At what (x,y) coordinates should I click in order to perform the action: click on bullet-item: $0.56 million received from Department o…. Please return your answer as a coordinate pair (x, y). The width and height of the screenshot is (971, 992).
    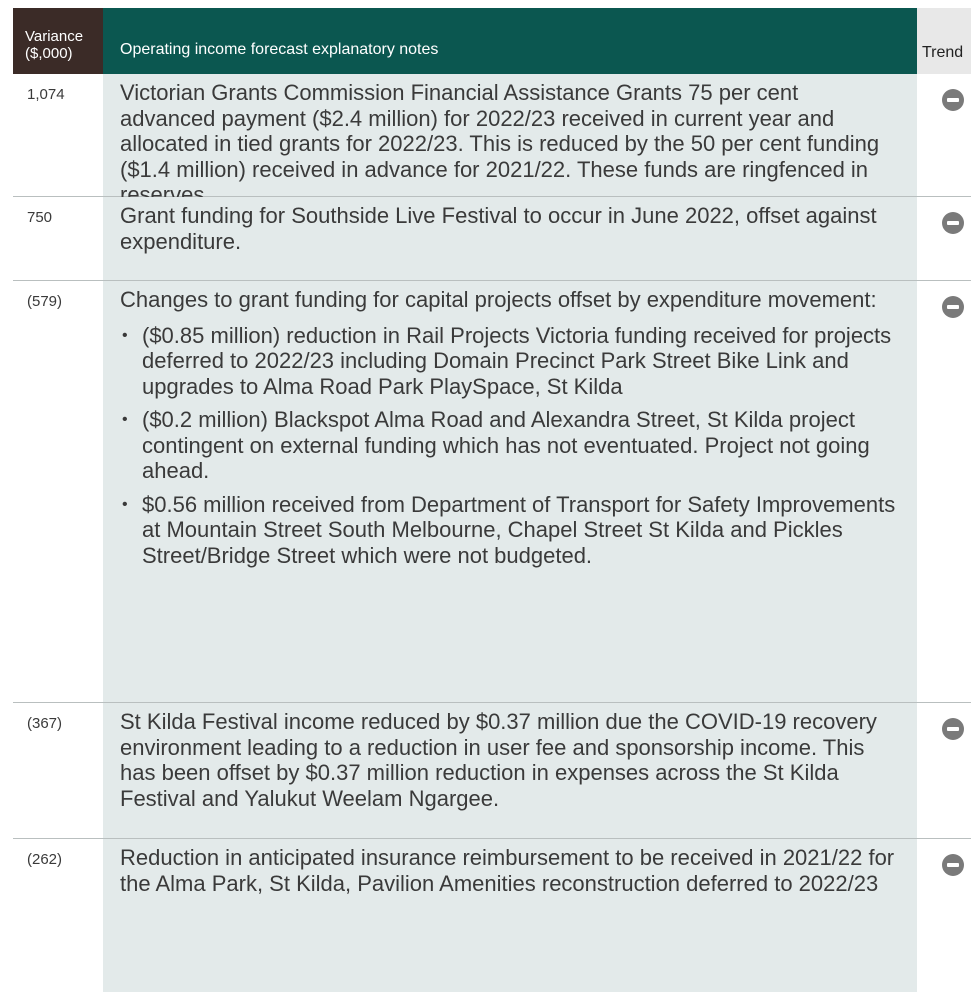
    Looking at the image, I should click on (509, 530).